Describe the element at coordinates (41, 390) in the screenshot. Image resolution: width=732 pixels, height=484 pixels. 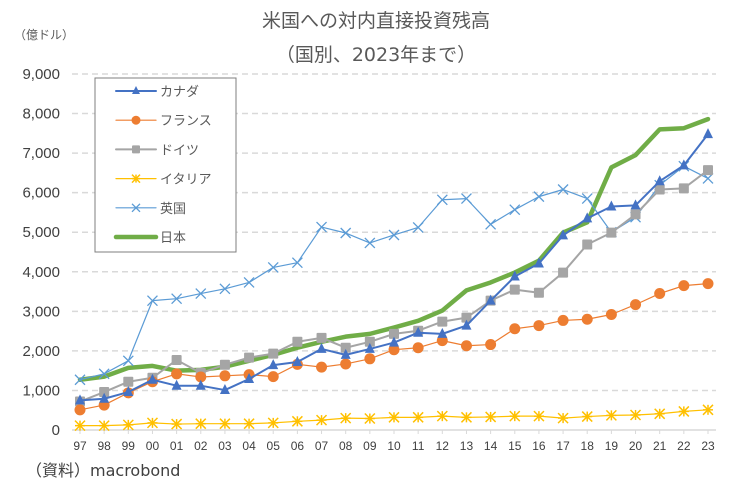
I see `y-tick-label: 1,000` at that location.